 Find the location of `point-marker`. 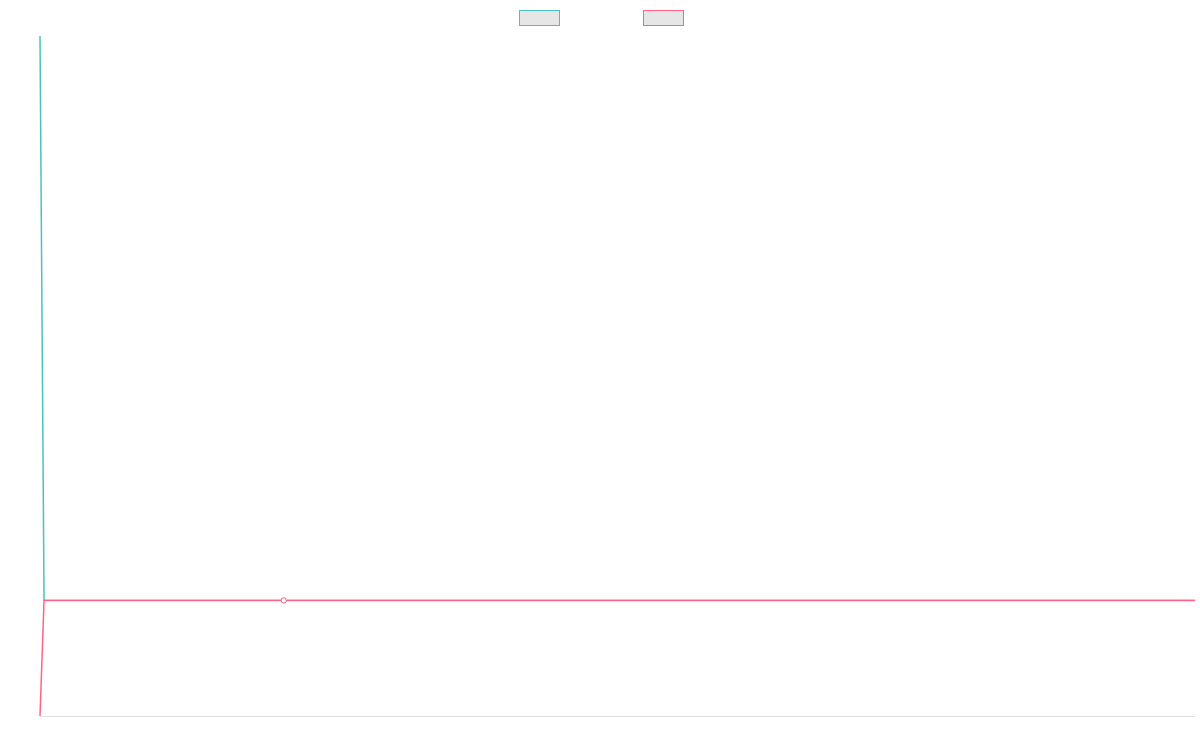

point-marker is located at coordinates (283, 600).